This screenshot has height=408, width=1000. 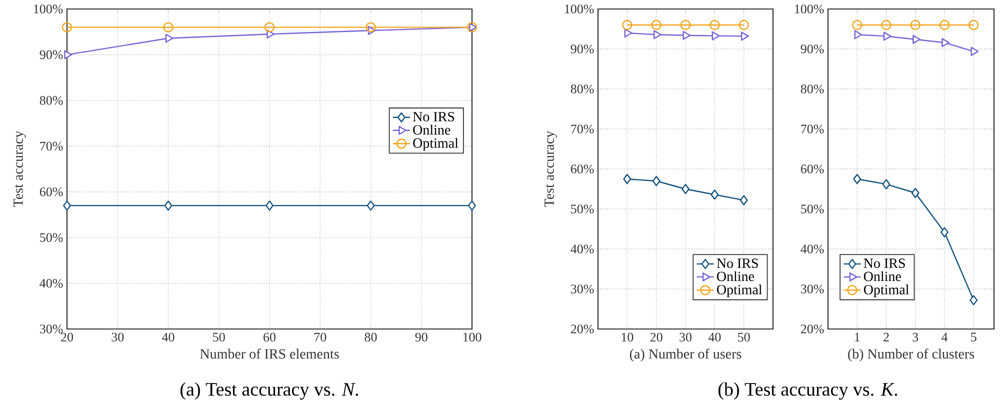 I want to click on x-tick-label: 70, so click(x=320, y=337).